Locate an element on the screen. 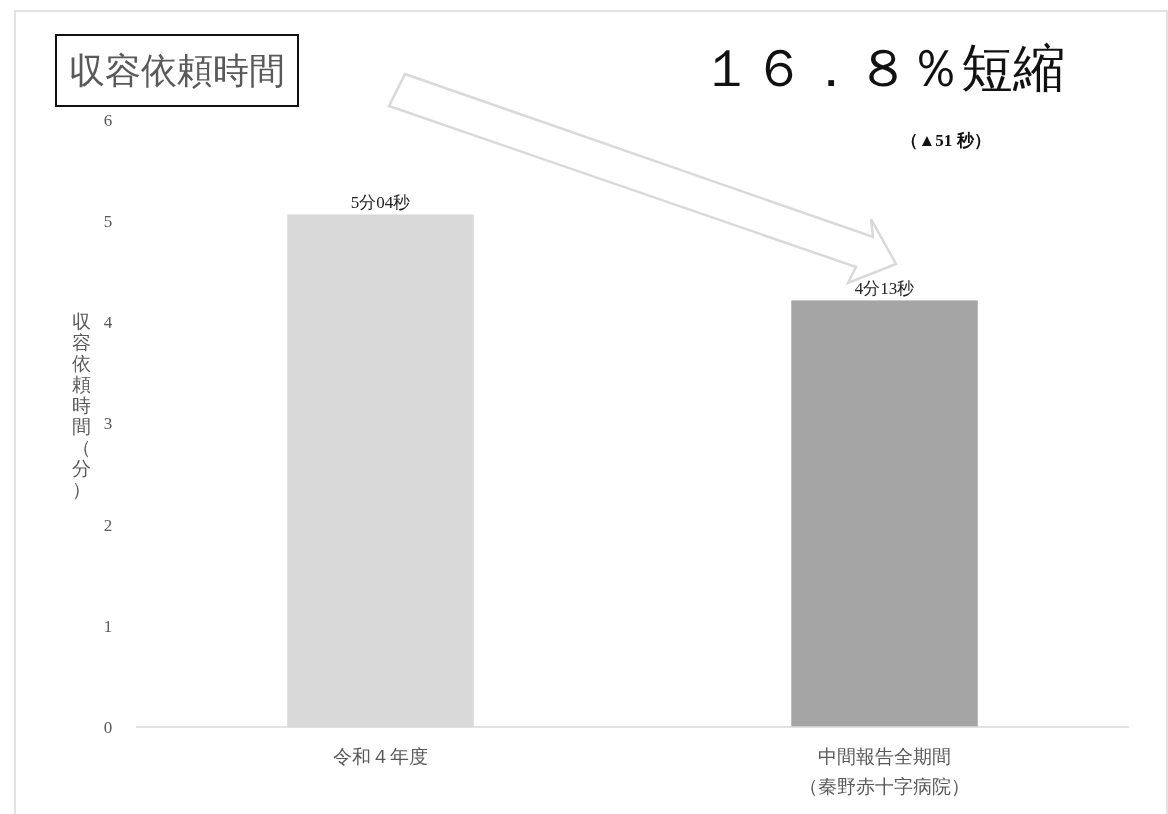  annotation: （▲51 秒） is located at coordinates (946, 140).